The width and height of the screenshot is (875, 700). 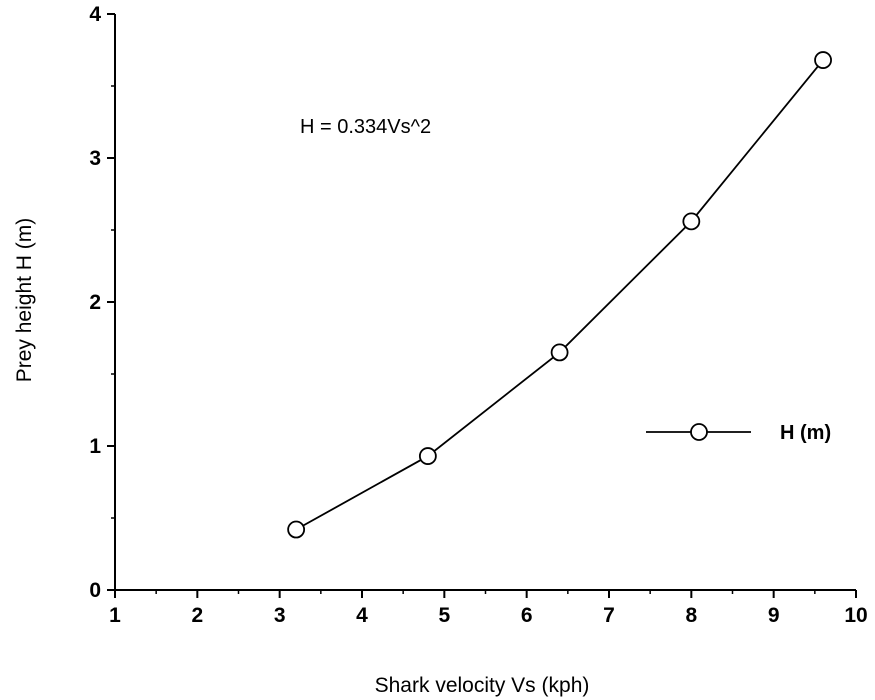 I want to click on legend: H (m), so click(x=738, y=433).